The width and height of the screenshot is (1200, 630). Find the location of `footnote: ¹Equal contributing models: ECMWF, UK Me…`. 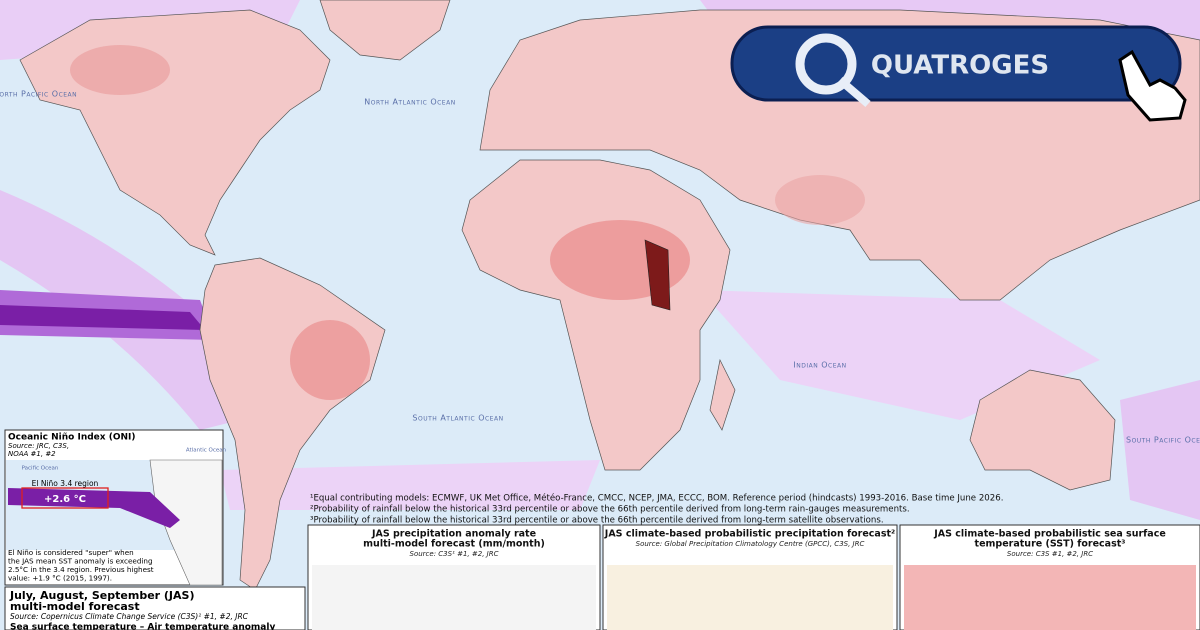

footnote: ¹Equal contributing models: ECMWF, UK Me… is located at coordinates (656, 498).